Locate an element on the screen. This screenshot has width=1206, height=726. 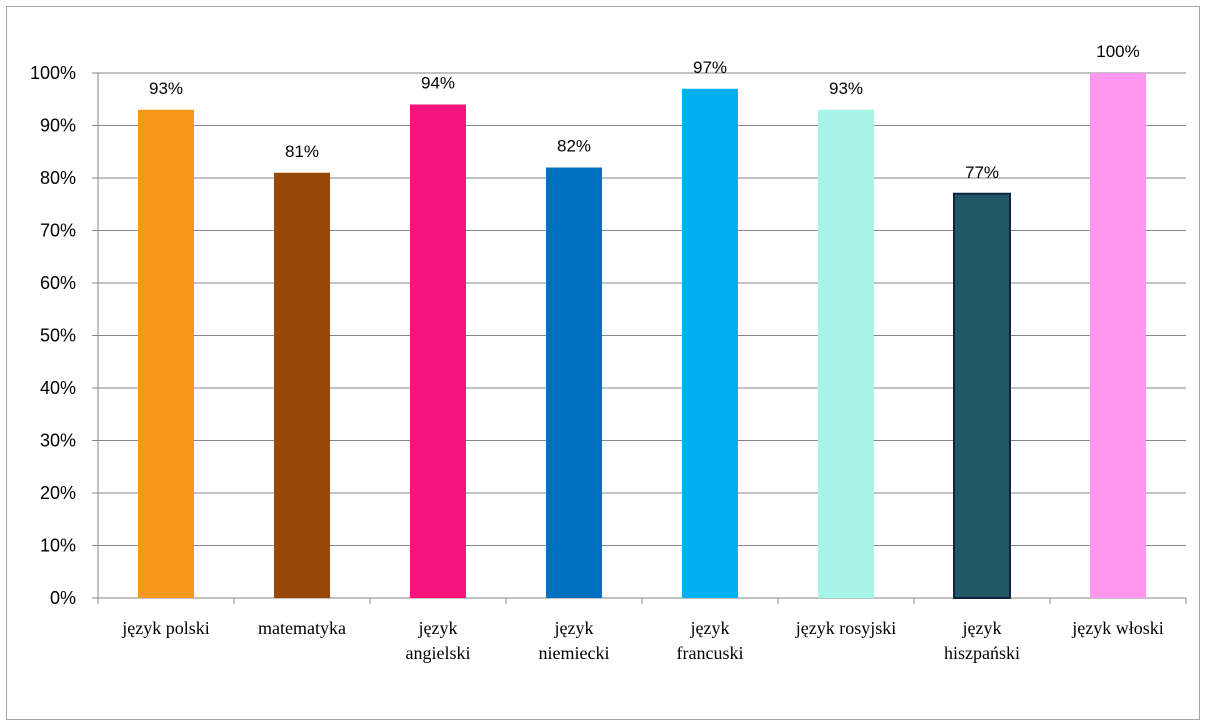
data-label: 97% is located at coordinates (710, 67).